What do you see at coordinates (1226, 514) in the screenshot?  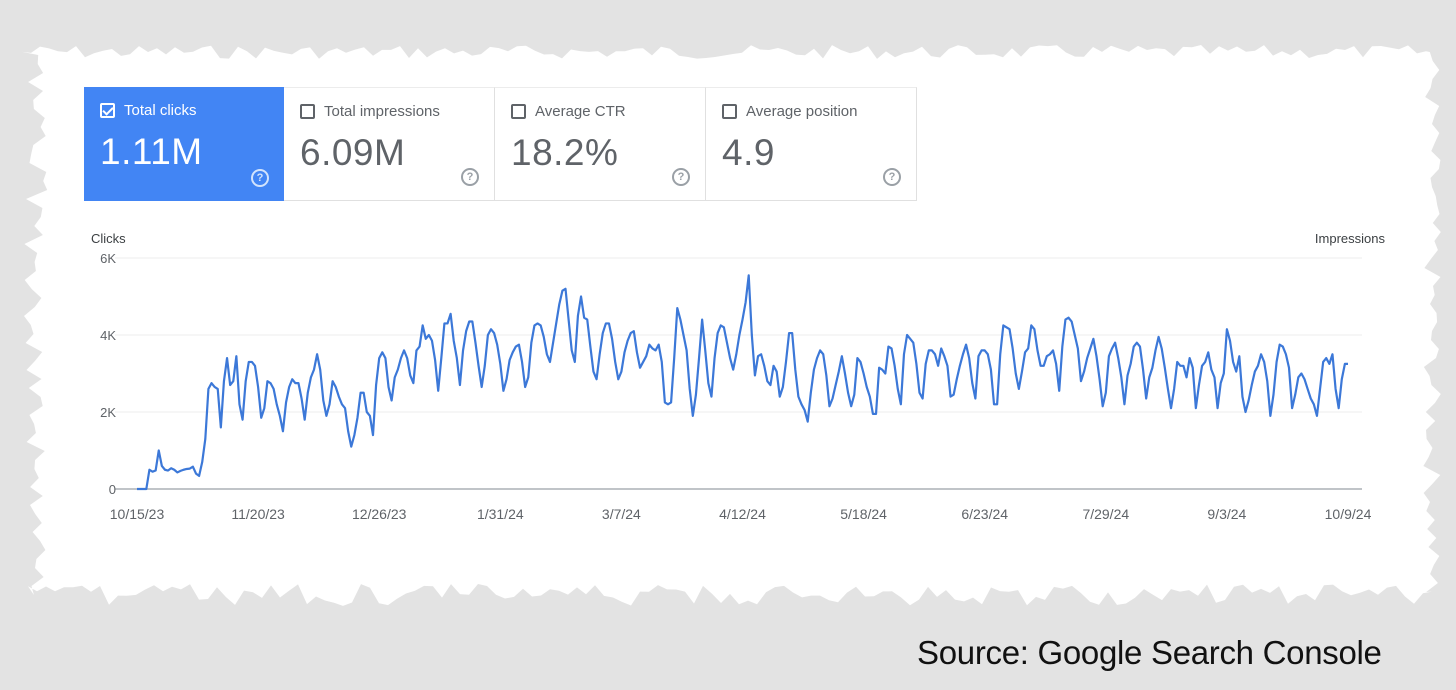 I see `x-tick-label: 9/3/24` at bounding box center [1226, 514].